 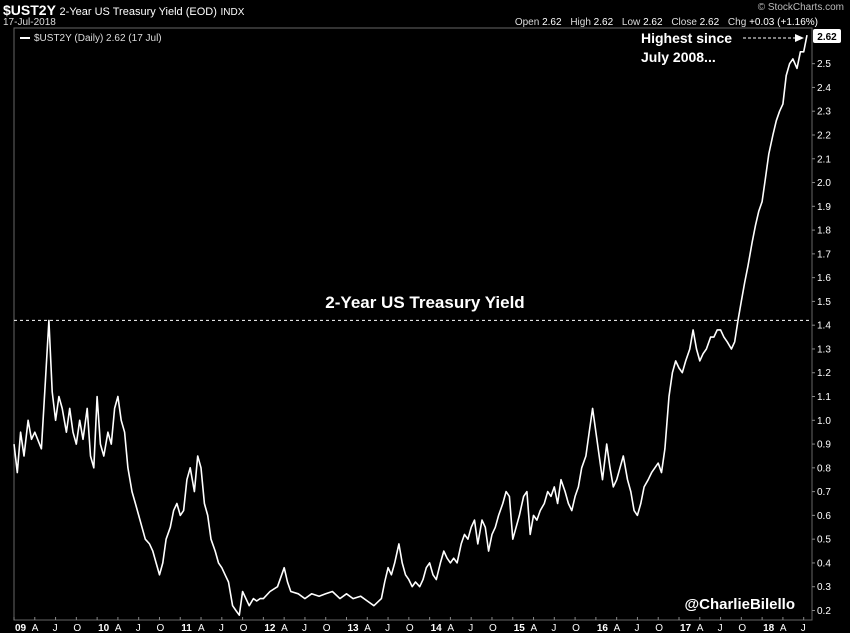 I want to click on y-tick-label: 1.2, so click(x=824, y=373).